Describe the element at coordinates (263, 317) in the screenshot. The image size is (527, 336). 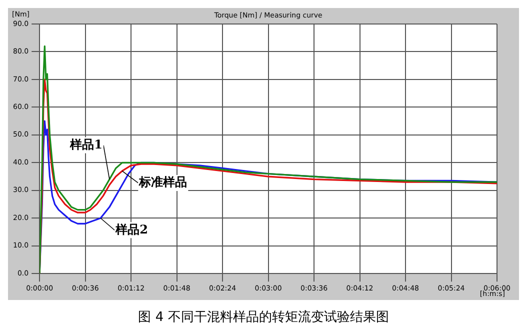
I see `caption: 图 4 不同干混料样品的转矩流变试验结果图` at that location.